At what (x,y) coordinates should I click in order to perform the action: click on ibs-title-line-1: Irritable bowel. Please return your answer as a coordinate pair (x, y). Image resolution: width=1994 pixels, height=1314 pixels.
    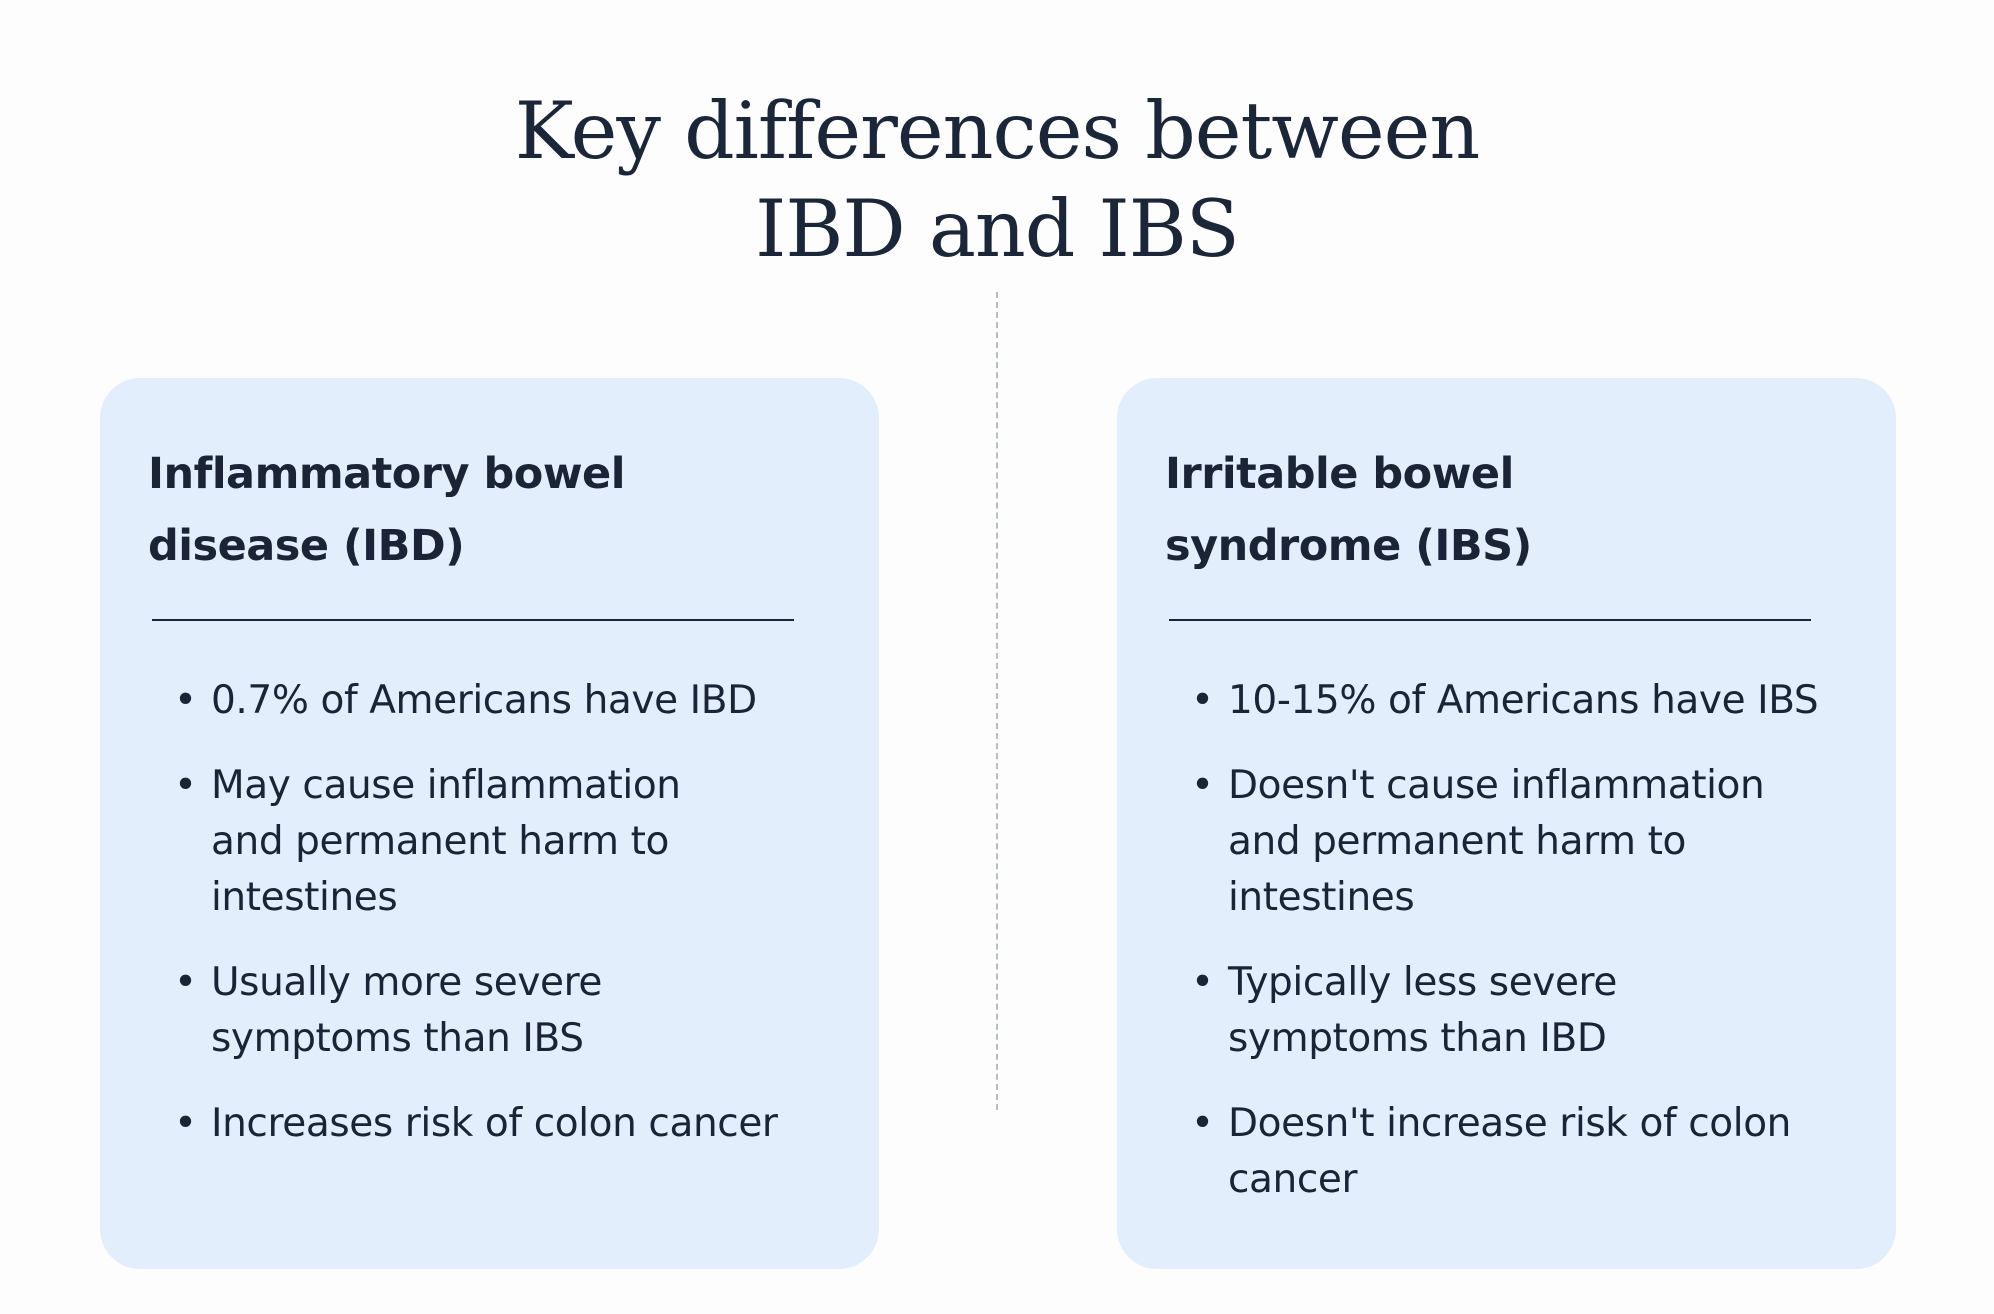
    Looking at the image, I should click on (1339, 474).